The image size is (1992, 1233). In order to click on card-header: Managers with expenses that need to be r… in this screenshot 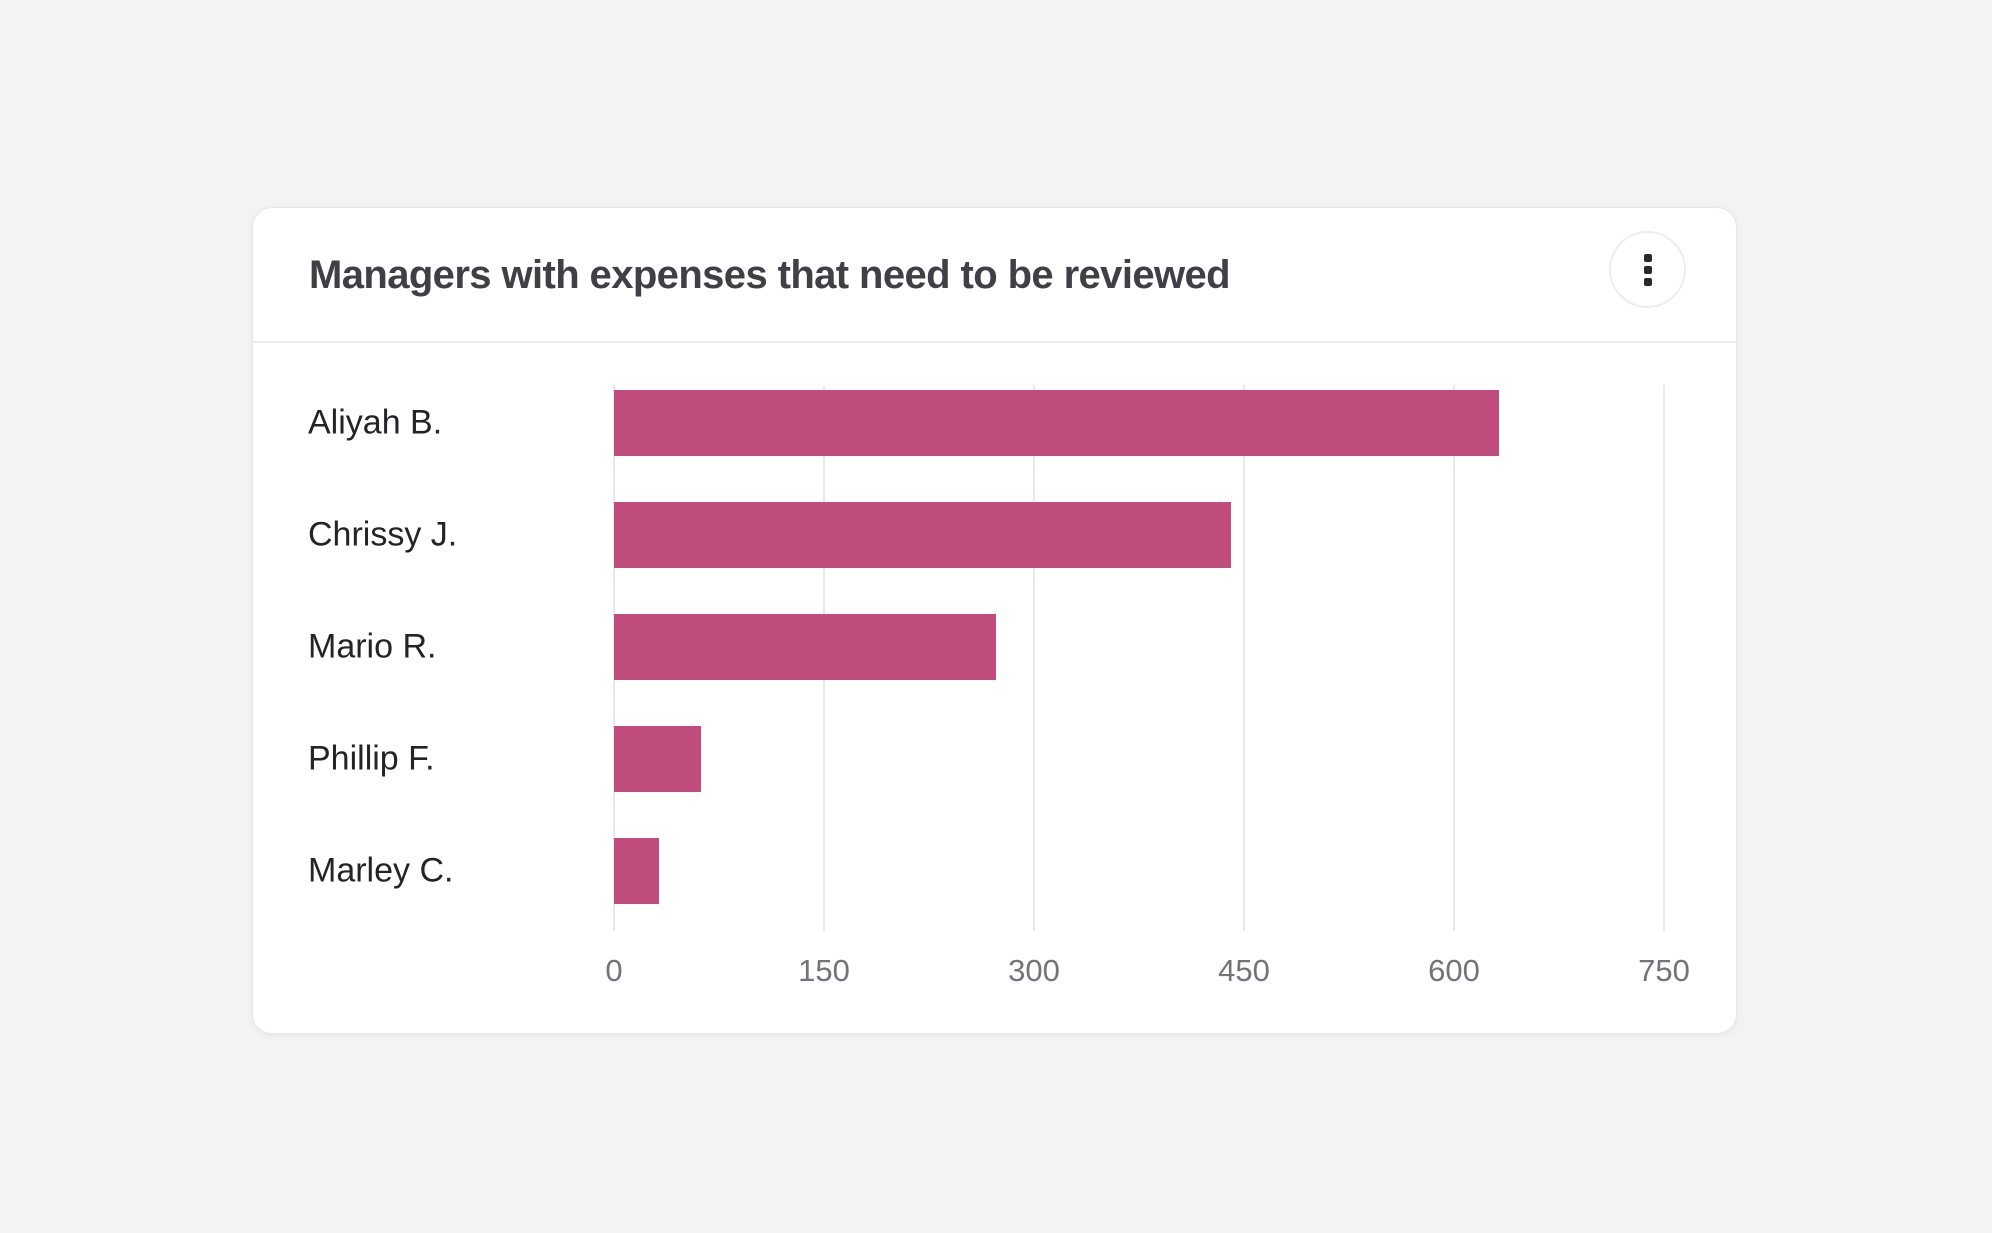, I will do `click(994, 275)`.